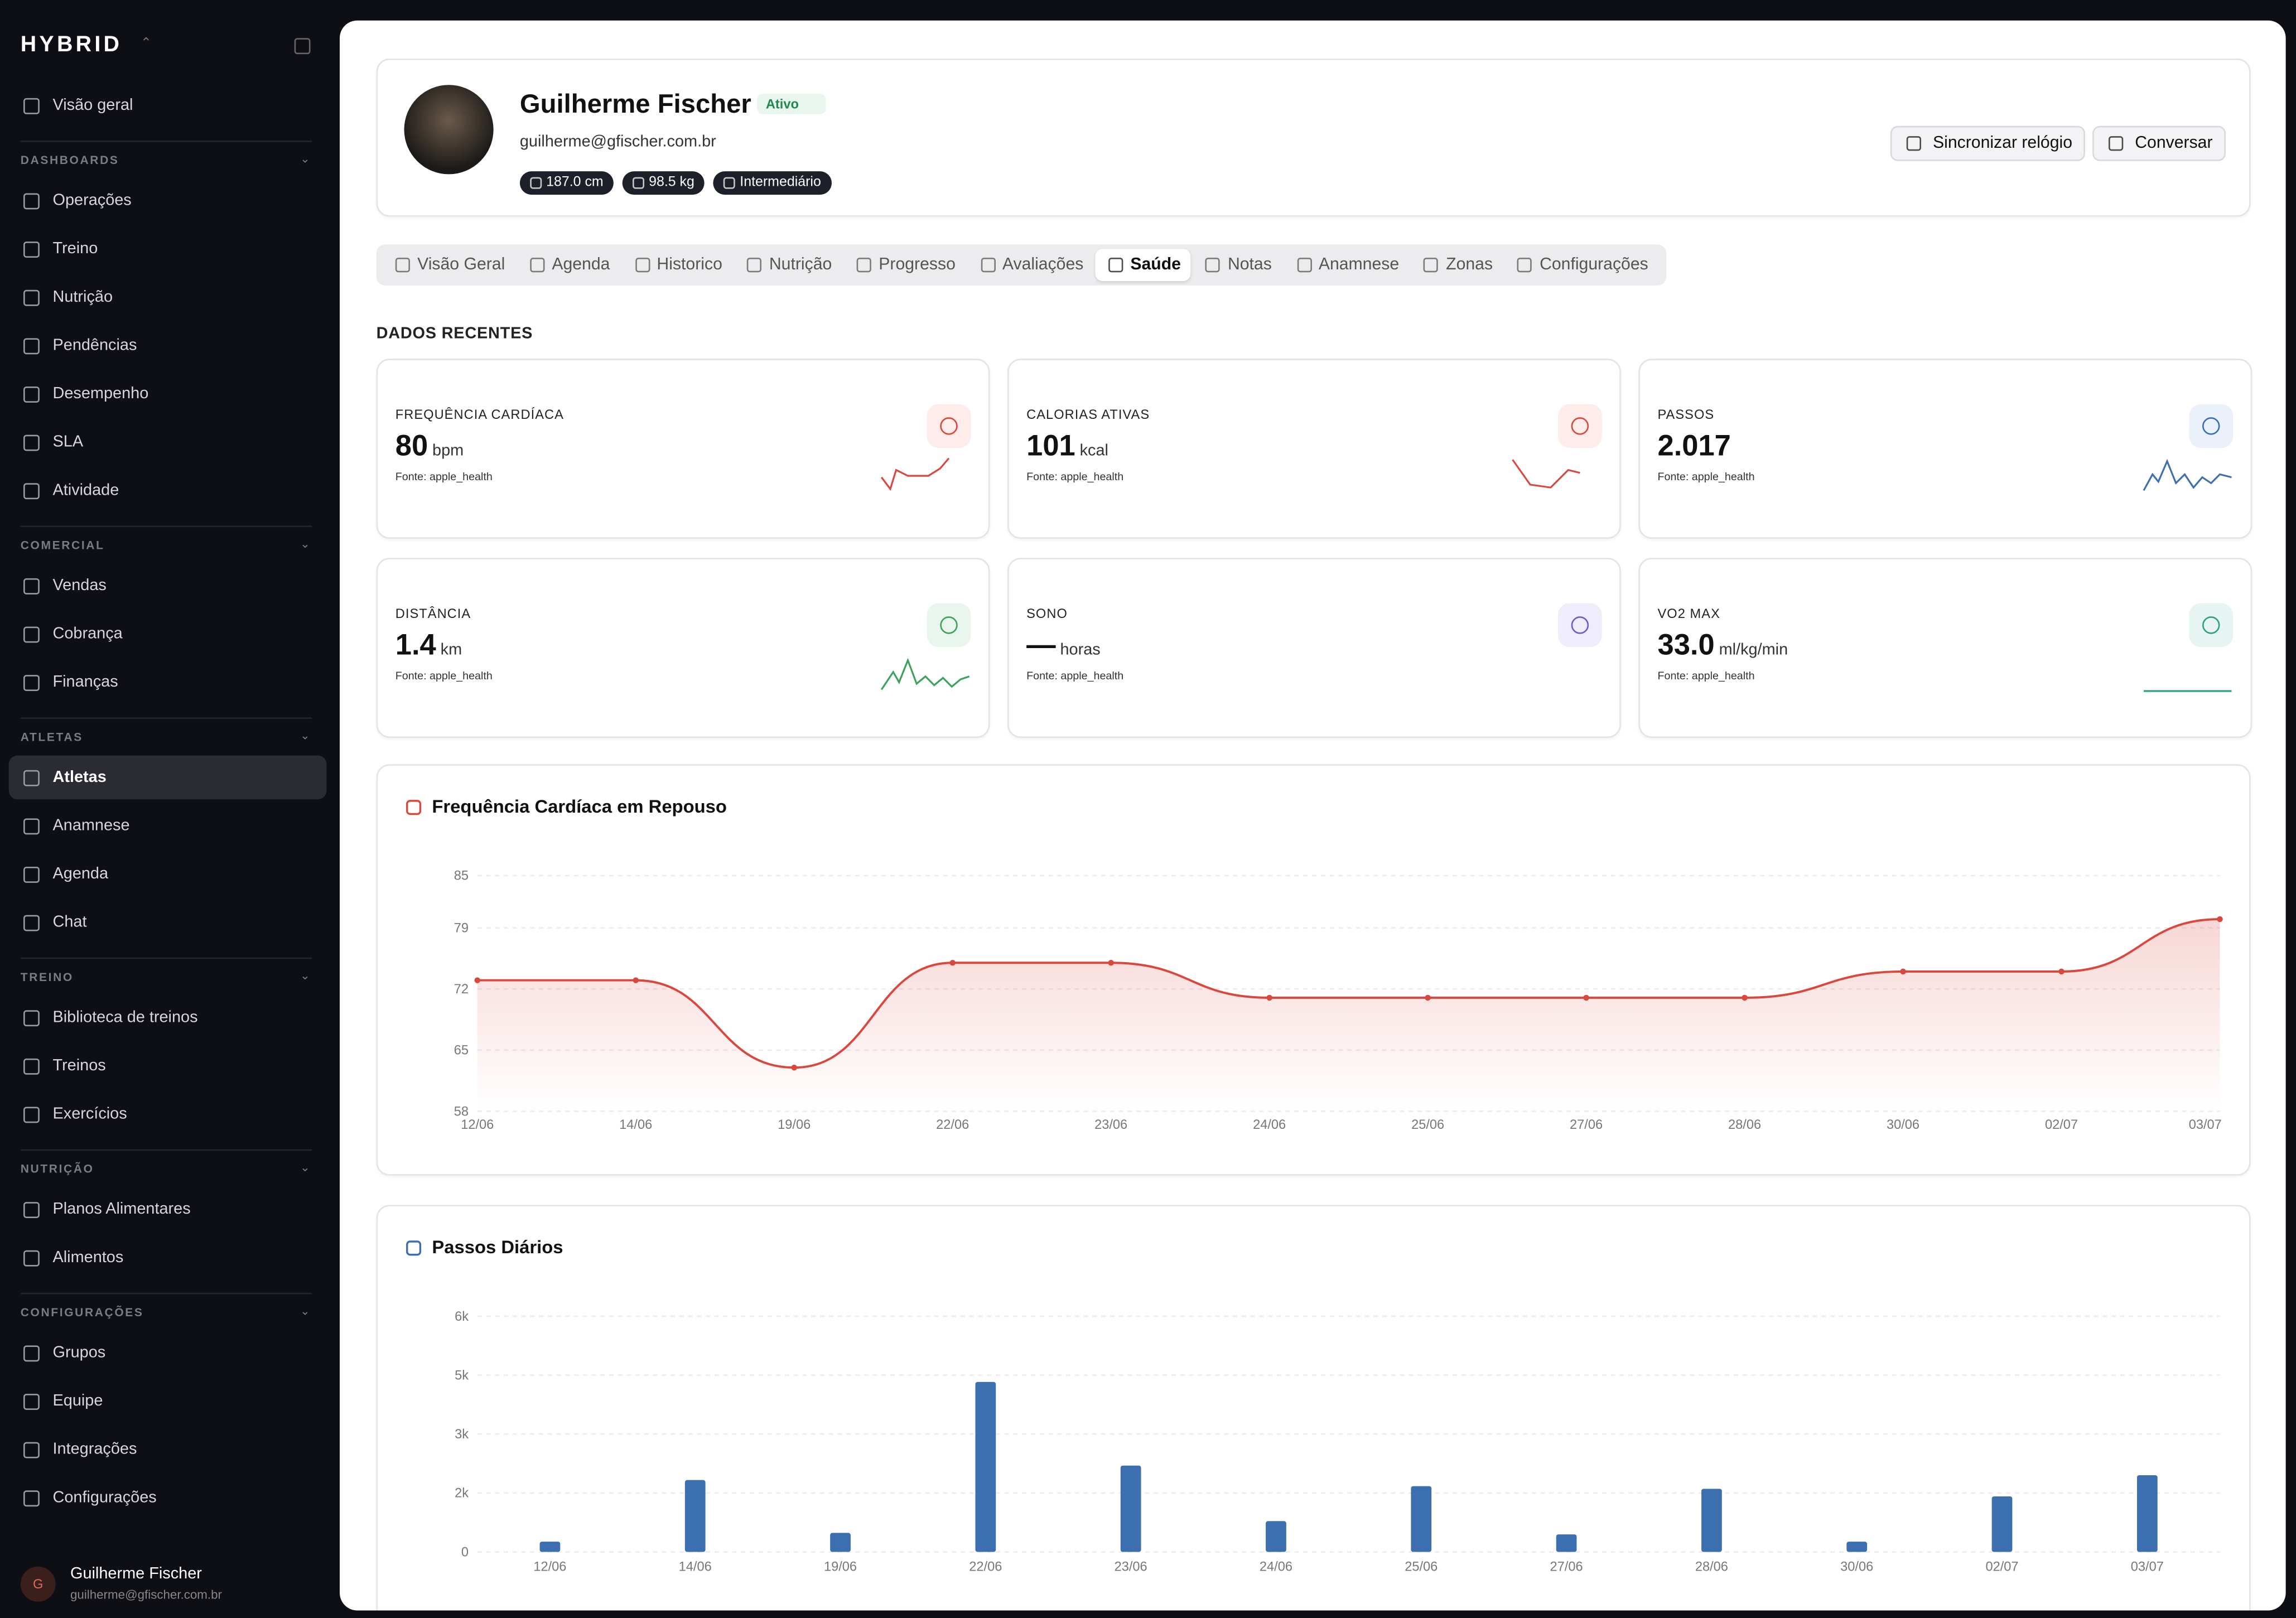 The height and width of the screenshot is (1618, 2296). What do you see at coordinates (168, 394) in the screenshot?
I see `nav-item: Desempenho` at bounding box center [168, 394].